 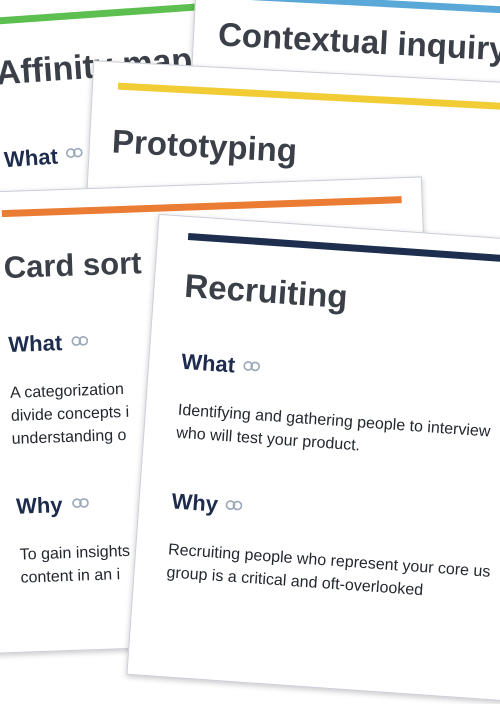 I want to click on card-title: Prototyping, so click(x=205, y=146).